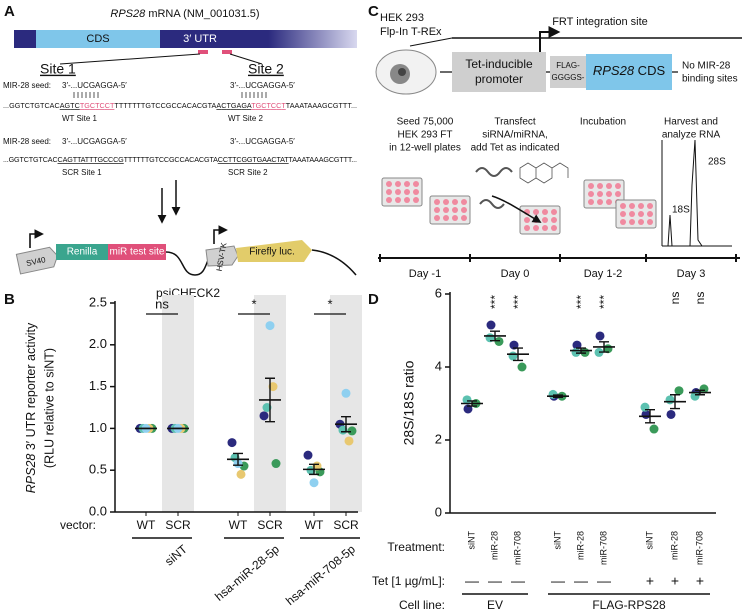 The width and height of the screenshot is (742, 616). Describe the element at coordinates (425, 148) in the screenshot. I see `step-label: in 12-well plates` at that location.